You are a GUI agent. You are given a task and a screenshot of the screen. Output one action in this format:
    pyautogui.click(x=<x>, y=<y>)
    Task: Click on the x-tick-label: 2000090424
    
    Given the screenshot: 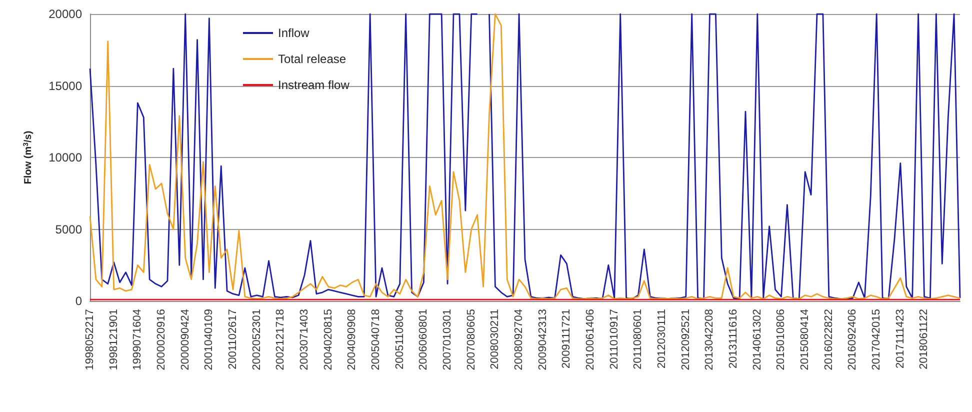 What is the action you would take?
    pyautogui.click(x=185, y=339)
    